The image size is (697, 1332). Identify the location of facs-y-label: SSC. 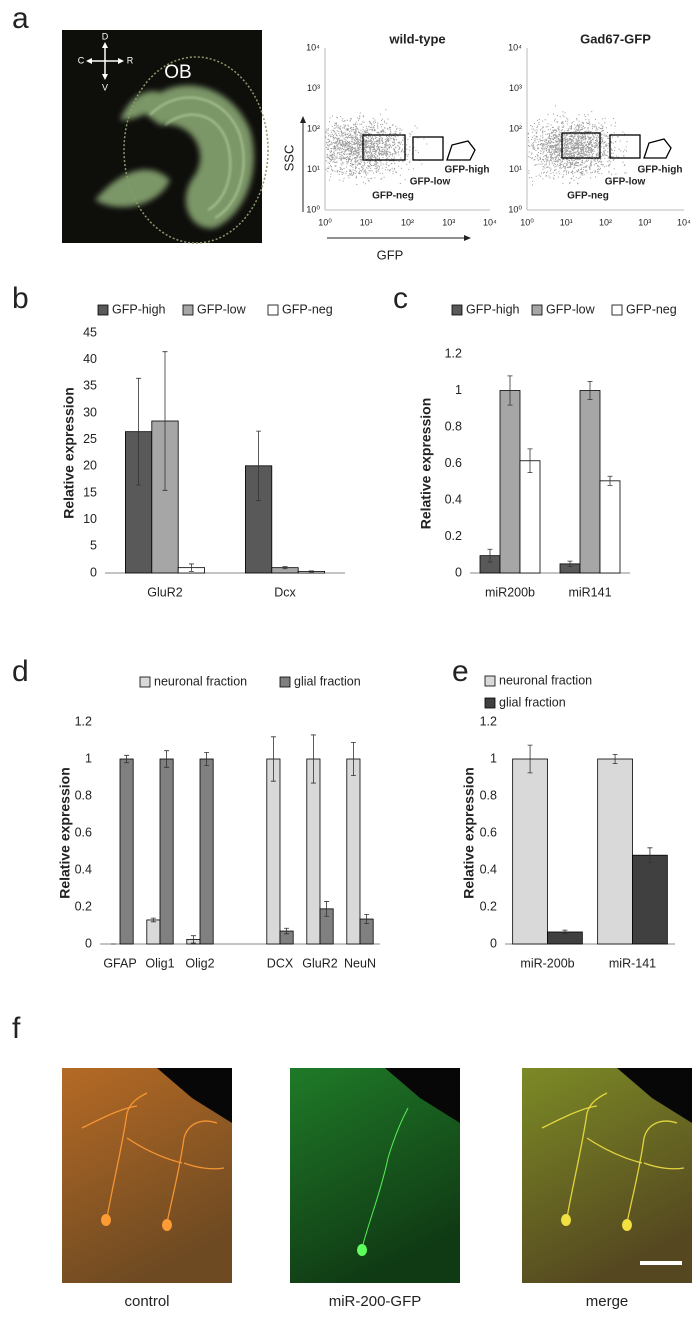
(288, 158).